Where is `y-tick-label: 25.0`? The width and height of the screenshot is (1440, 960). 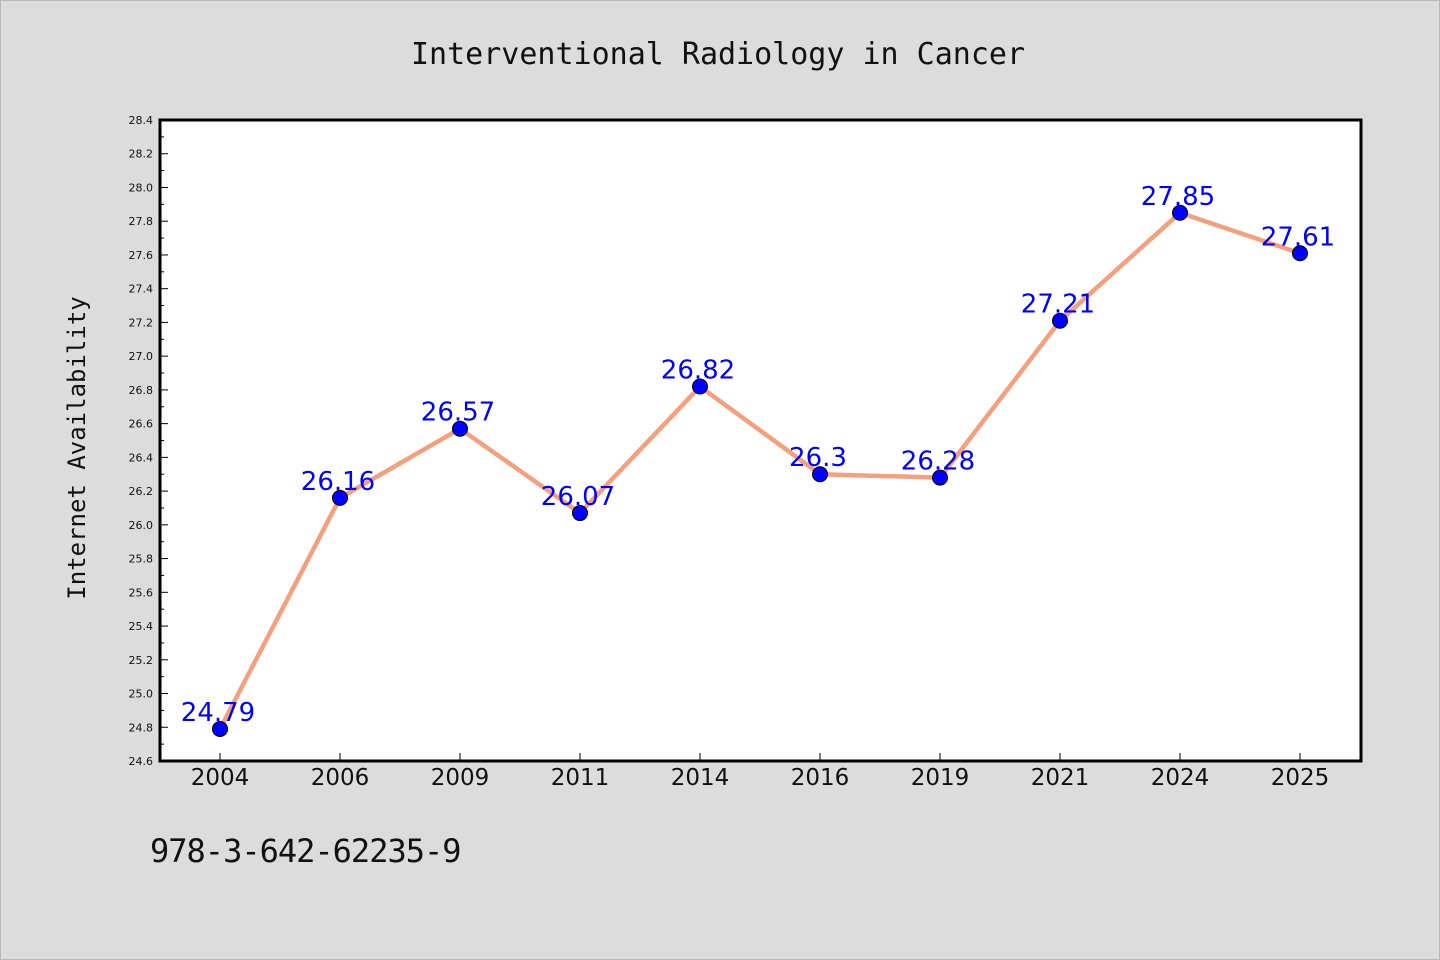
y-tick-label: 25.0 is located at coordinates (141, 694).